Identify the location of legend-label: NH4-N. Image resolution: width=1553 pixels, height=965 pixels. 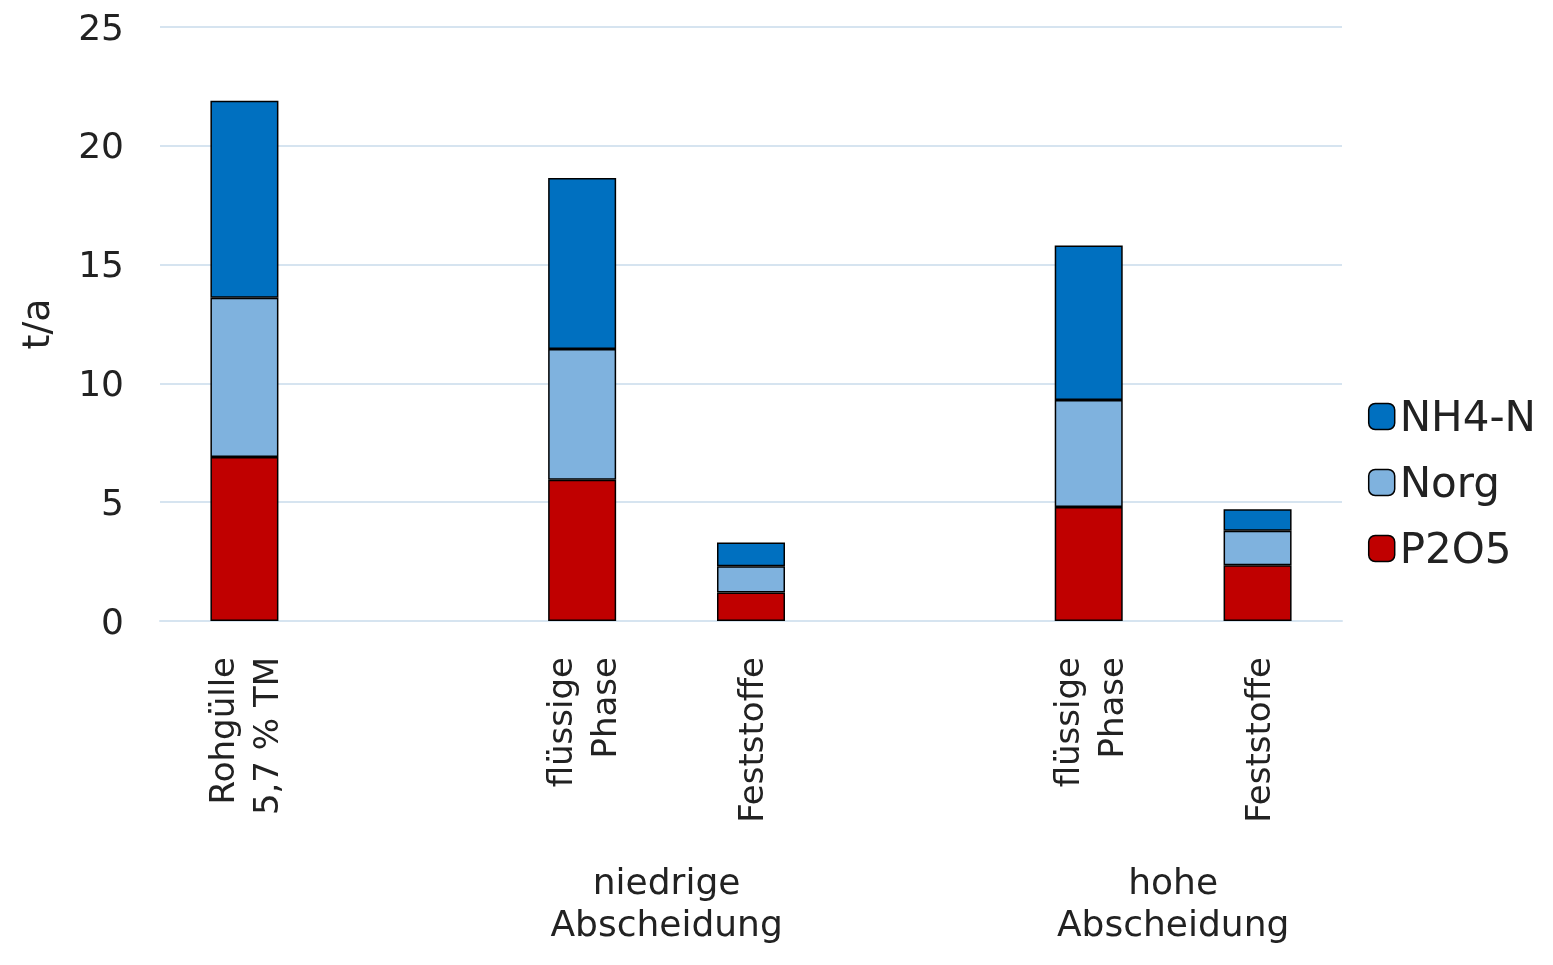
(1467, 416).